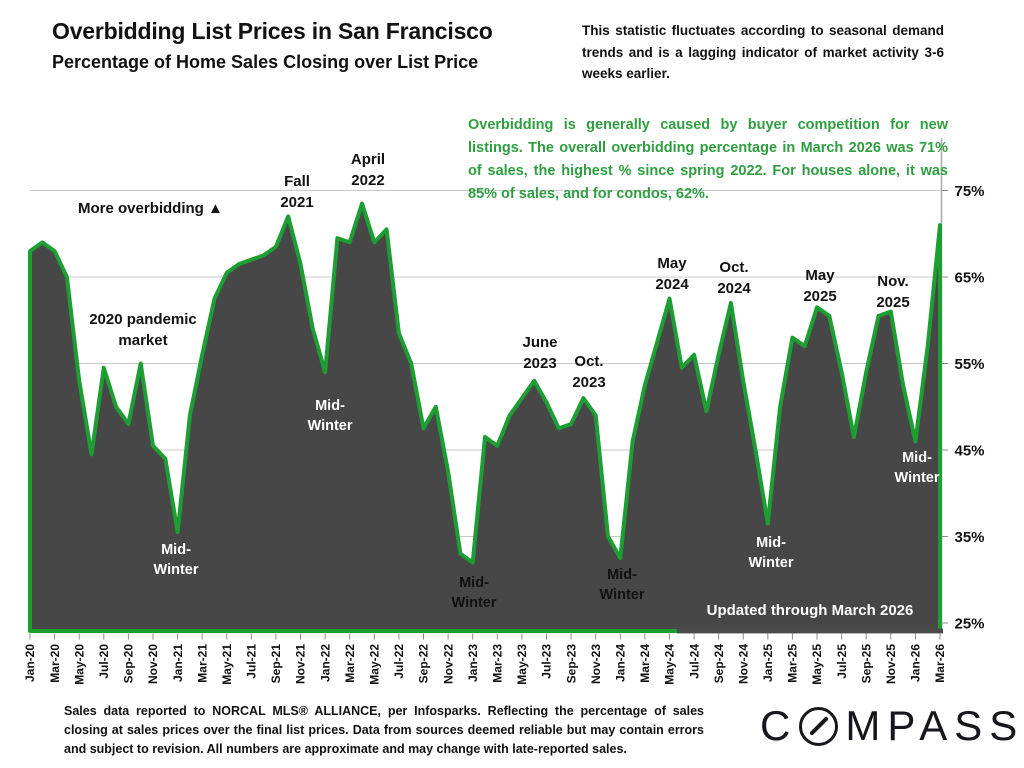 The height and width of the screenshot is (768, 1024). Describe the element at coordinates (793, 663) in the screenshot. I see `svg-text: Mar-25` at that location.